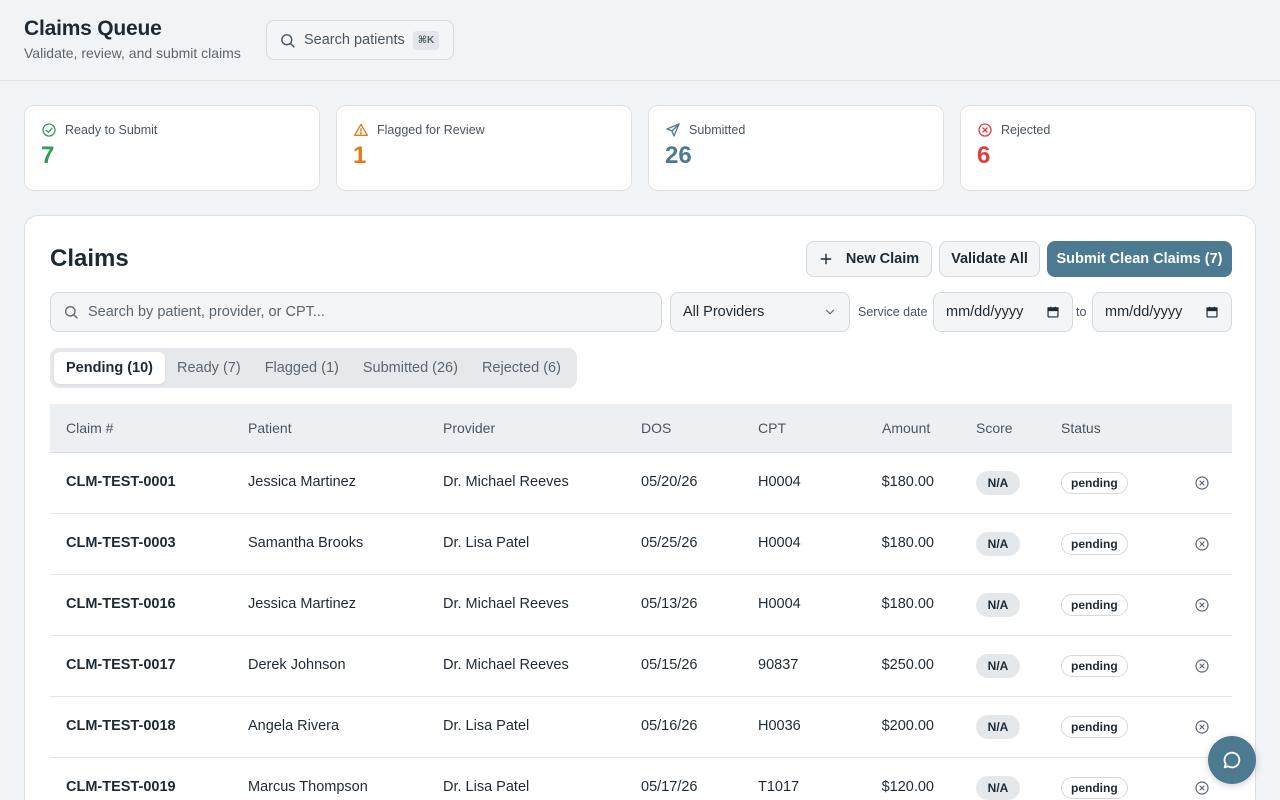  Describe the element at coordinates (48, 155) in the screenshot. I see `stat-value: 7` at that location.